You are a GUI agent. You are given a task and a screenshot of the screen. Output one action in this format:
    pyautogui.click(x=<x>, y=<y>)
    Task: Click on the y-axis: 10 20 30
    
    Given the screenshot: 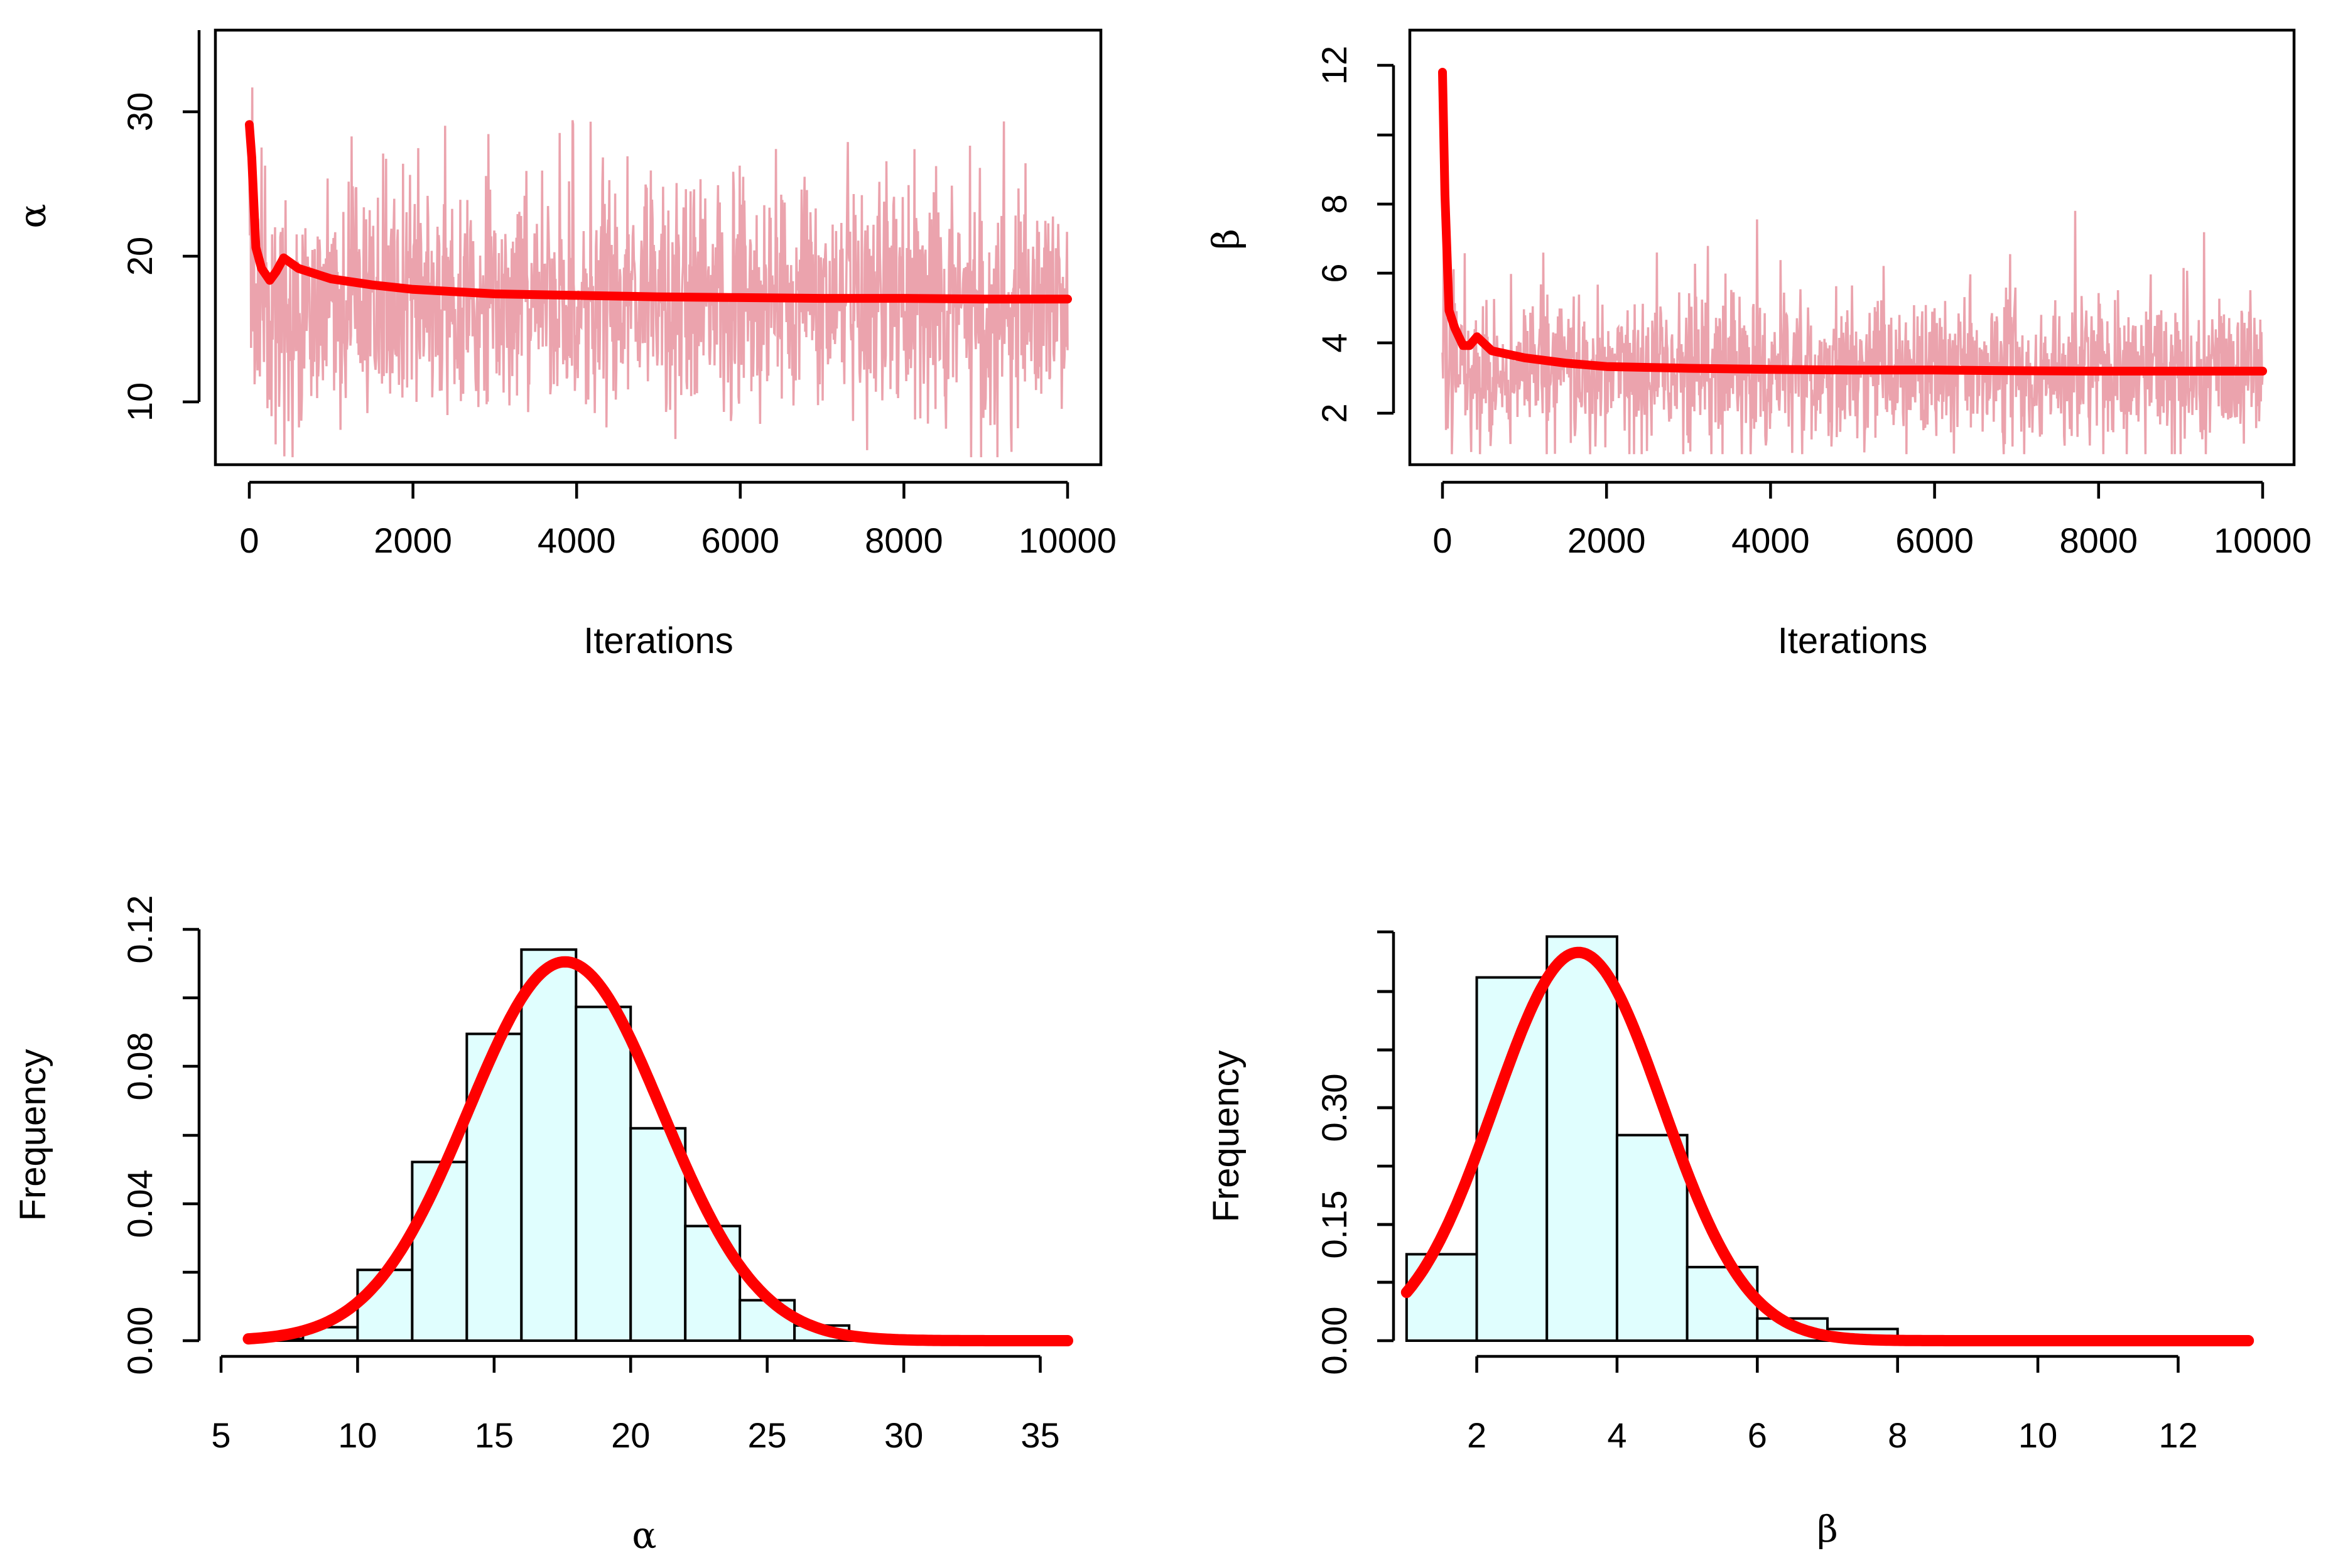 What is the action you would take?
    pyautogui.click(x=160, y=225)
    